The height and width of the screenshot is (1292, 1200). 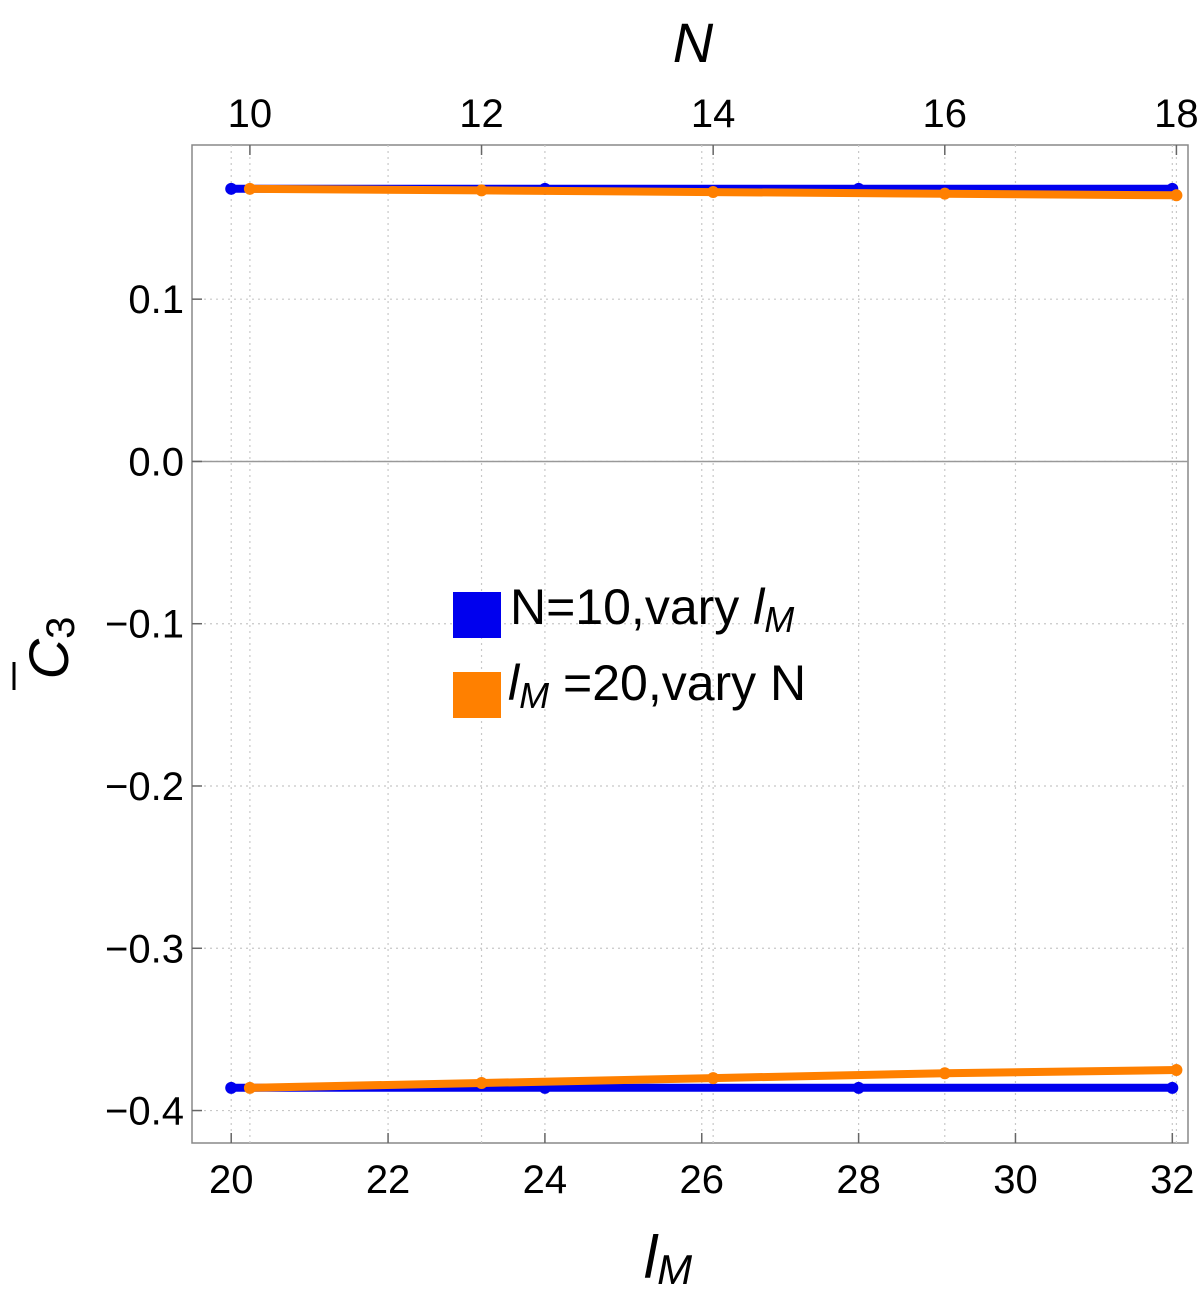 What do you see at coordinates (545, 1180) in the screenshot?
I see `tick-label-x: 24` at bounding box center [545, 1180].